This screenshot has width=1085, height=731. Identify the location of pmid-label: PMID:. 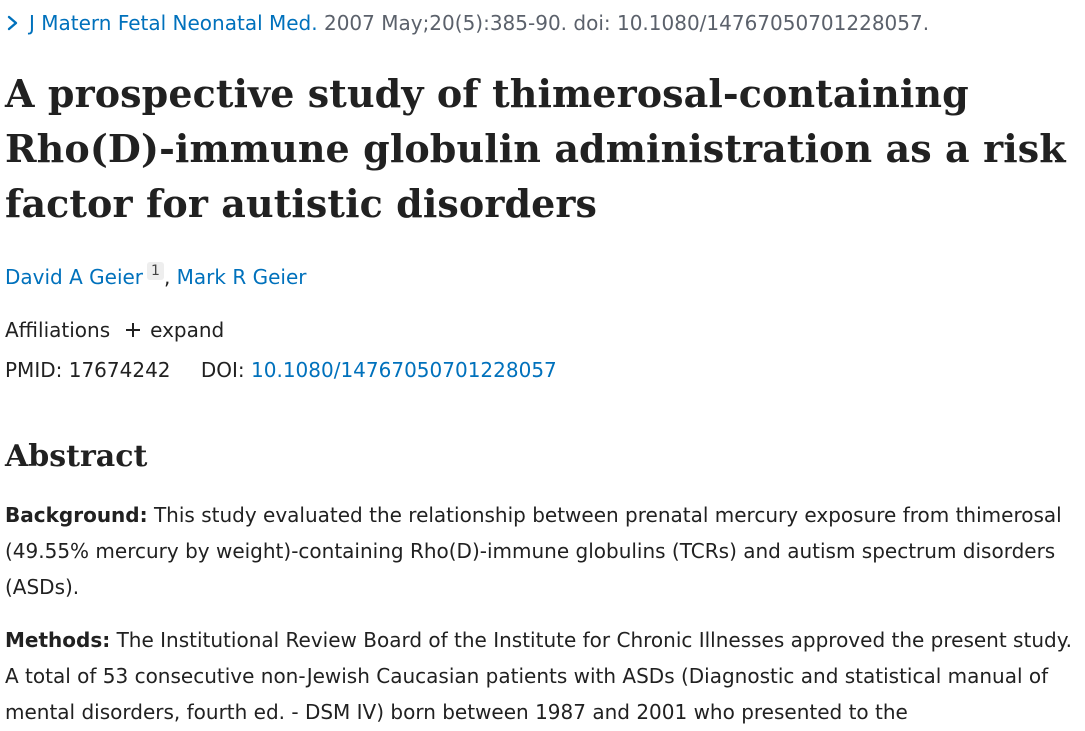
(34, 370).